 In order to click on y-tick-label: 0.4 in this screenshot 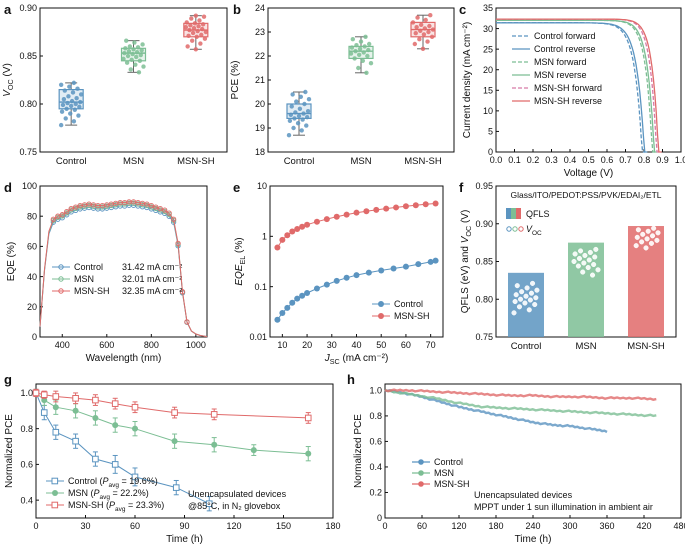, I will do `click(375, 467)`.